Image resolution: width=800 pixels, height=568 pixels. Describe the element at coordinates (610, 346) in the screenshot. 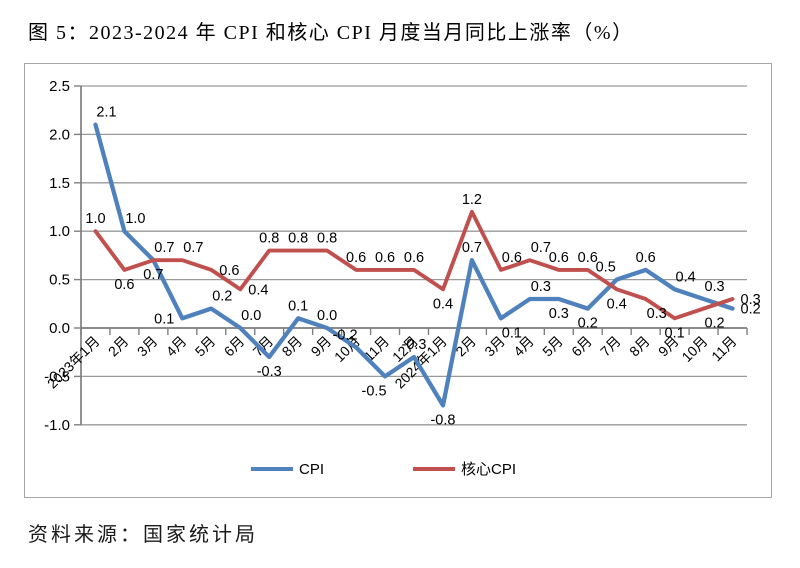

I see `x-axis-label: 7月` at that location.